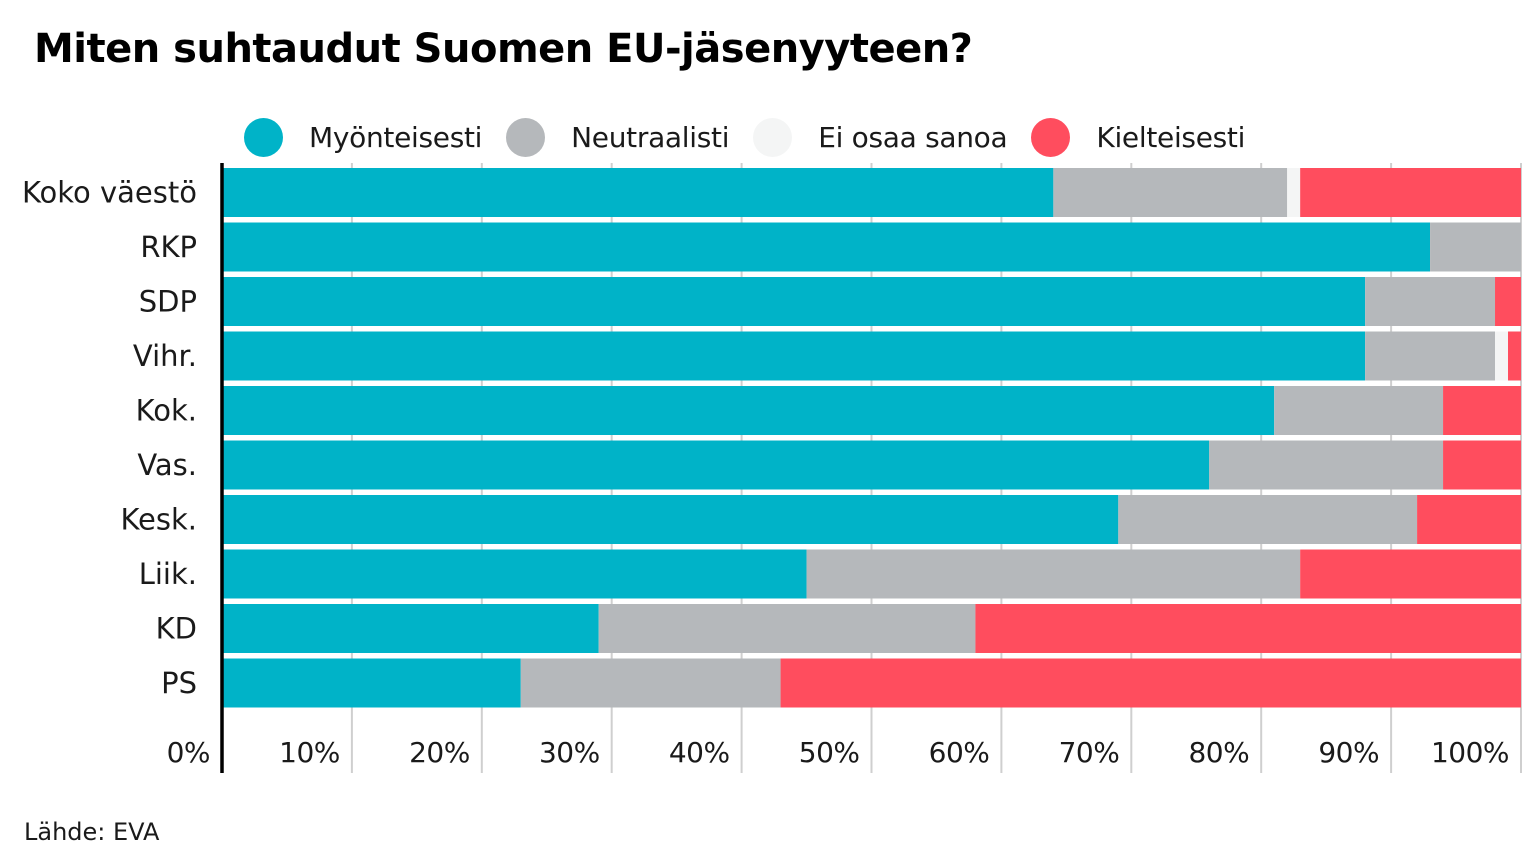  Describe the element at coordinates (168, 302) in the screenshot. I see `row-label: SDP` at that location.